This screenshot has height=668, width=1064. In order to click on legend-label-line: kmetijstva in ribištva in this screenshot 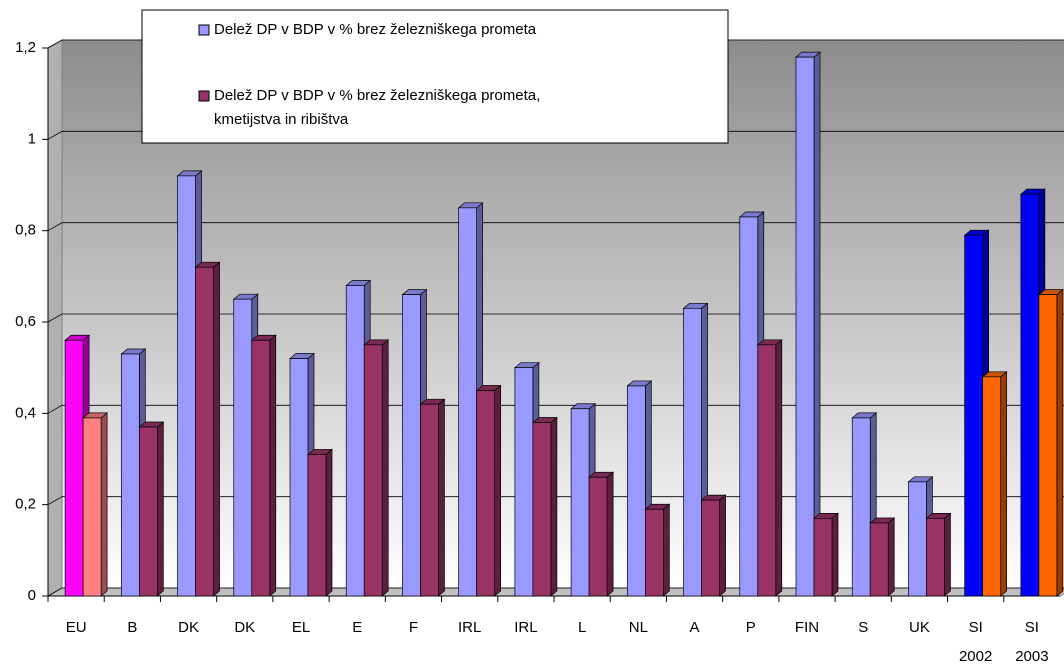, I will do `click(281, 119)`.